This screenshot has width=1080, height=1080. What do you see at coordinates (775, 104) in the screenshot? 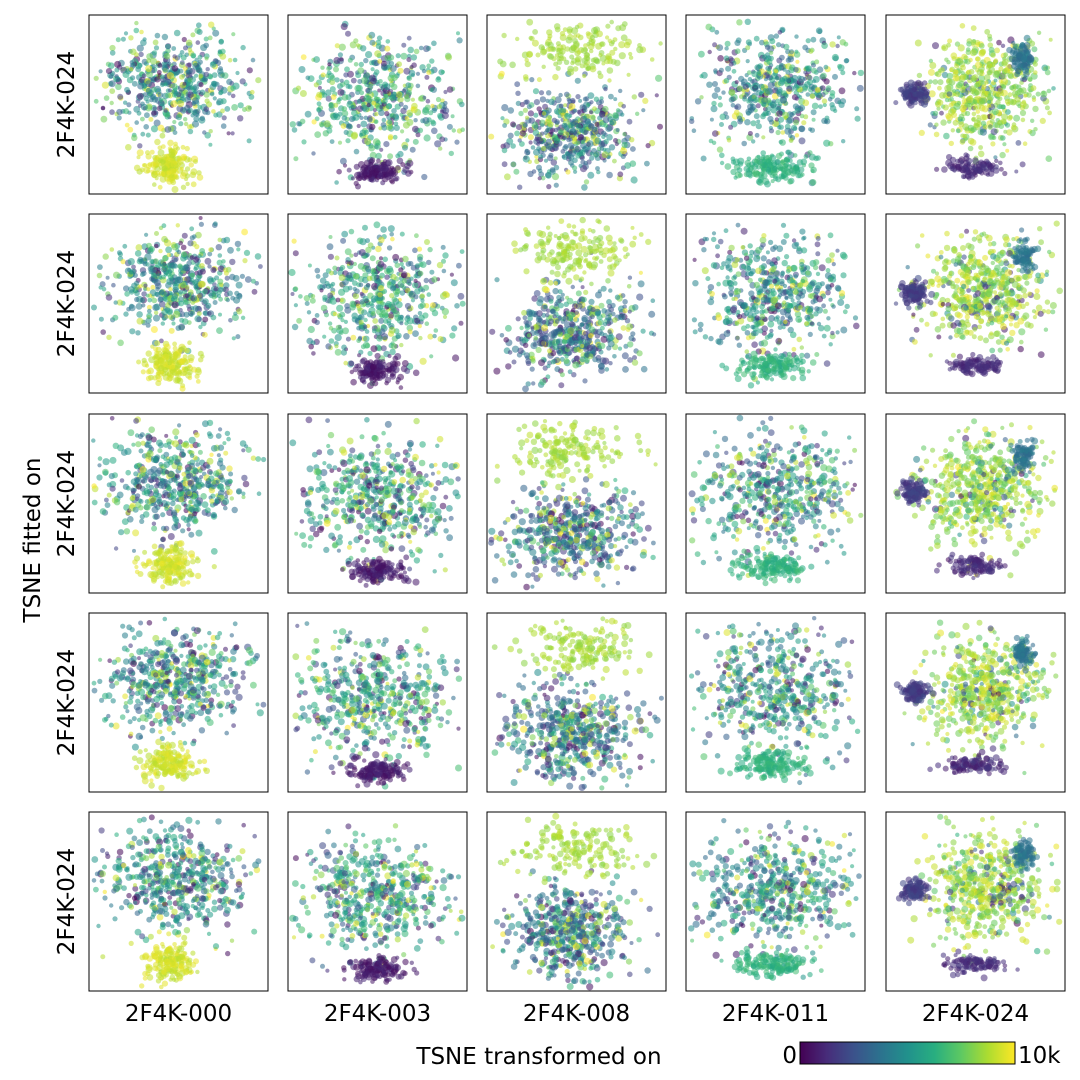
I see `panel-r1-c4` at bounding box center [775, 104].